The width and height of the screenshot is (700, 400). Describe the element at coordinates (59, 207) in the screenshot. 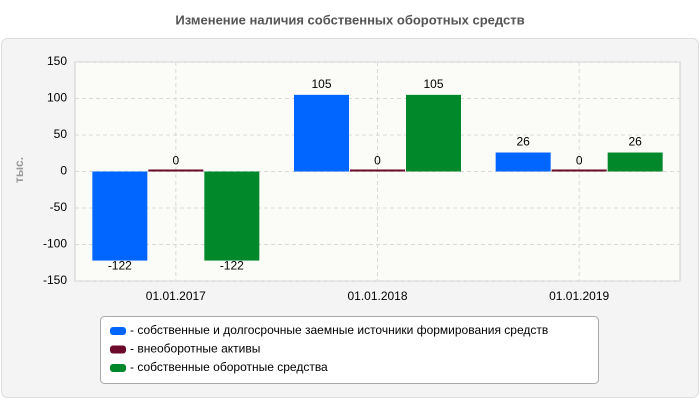

I see `y-tick-label: -50` at that location.